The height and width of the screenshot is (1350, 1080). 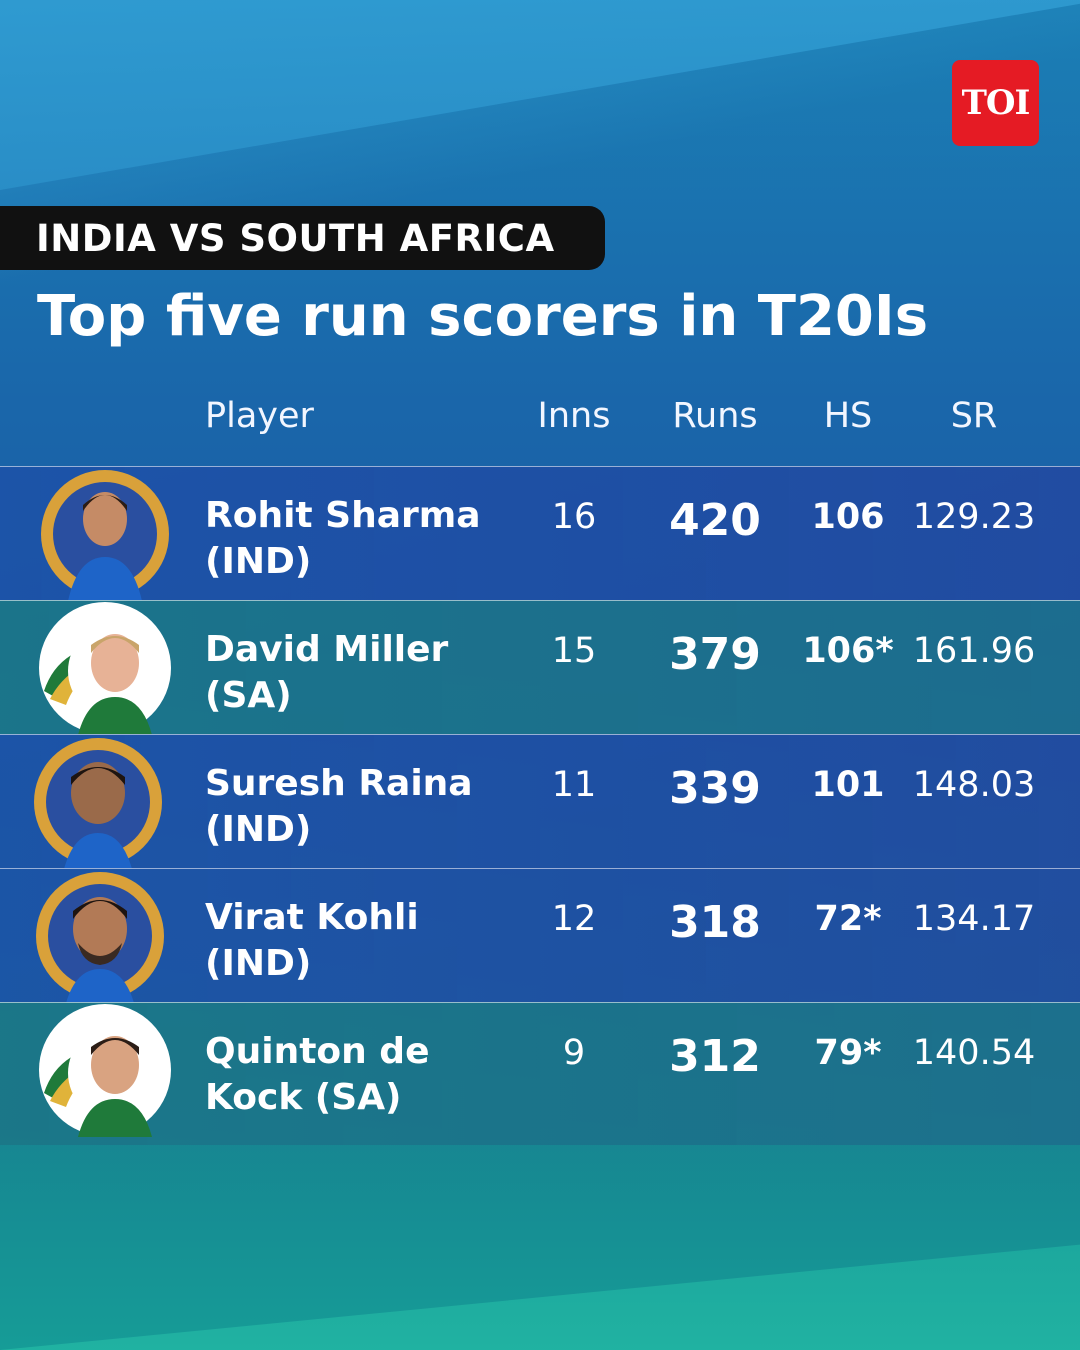 I want to click on runs-value: 312, so click(x=715, y=1056).